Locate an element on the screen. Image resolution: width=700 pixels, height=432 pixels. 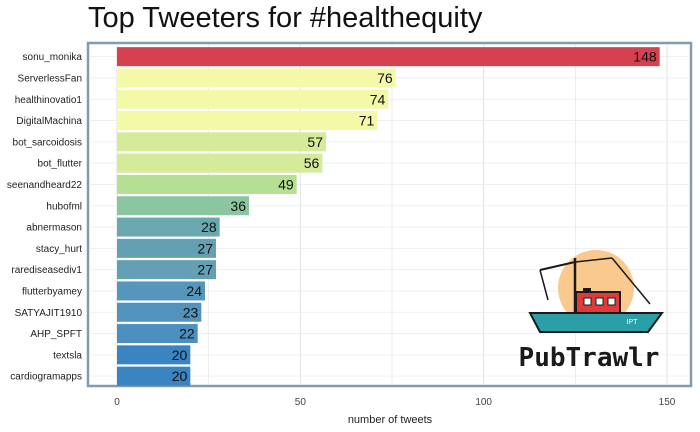
category-label: AHP_SPFT is located at coordinates (56, 334).